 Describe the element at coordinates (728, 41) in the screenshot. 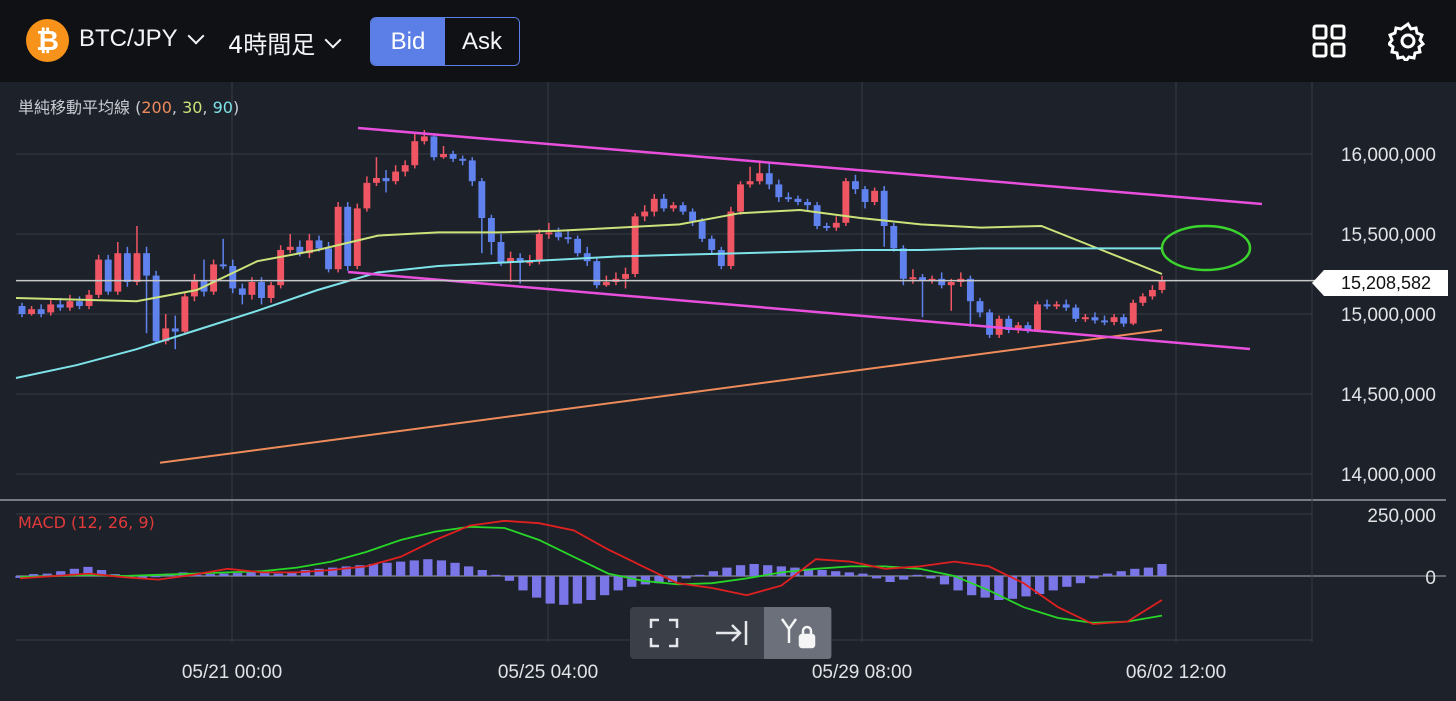

I see `top-bar: ₿ BTC/JPY 4時間足 Bid Ask` at that location.